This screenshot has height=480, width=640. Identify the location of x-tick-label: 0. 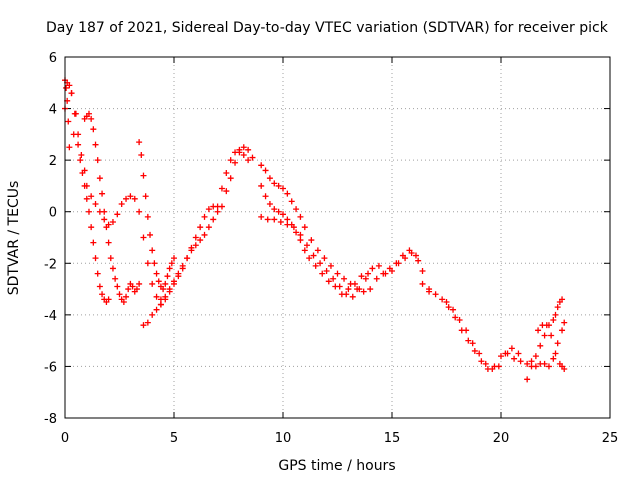
(65, 438).